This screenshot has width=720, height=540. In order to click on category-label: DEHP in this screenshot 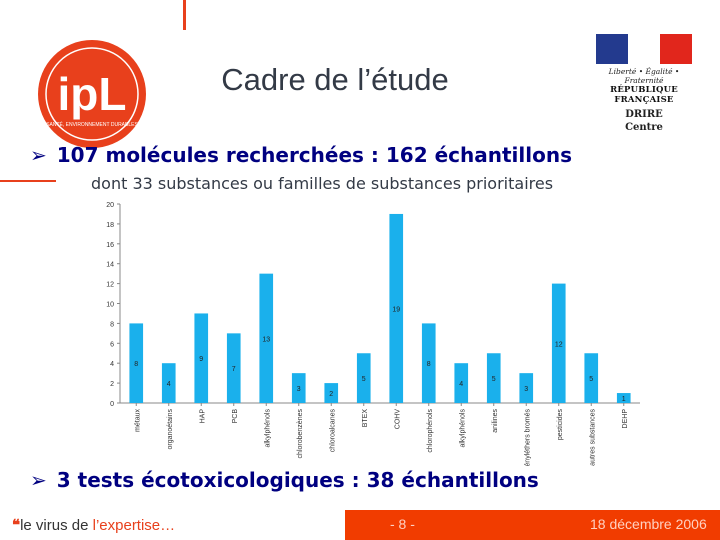, I will do `click(625, 419)`.